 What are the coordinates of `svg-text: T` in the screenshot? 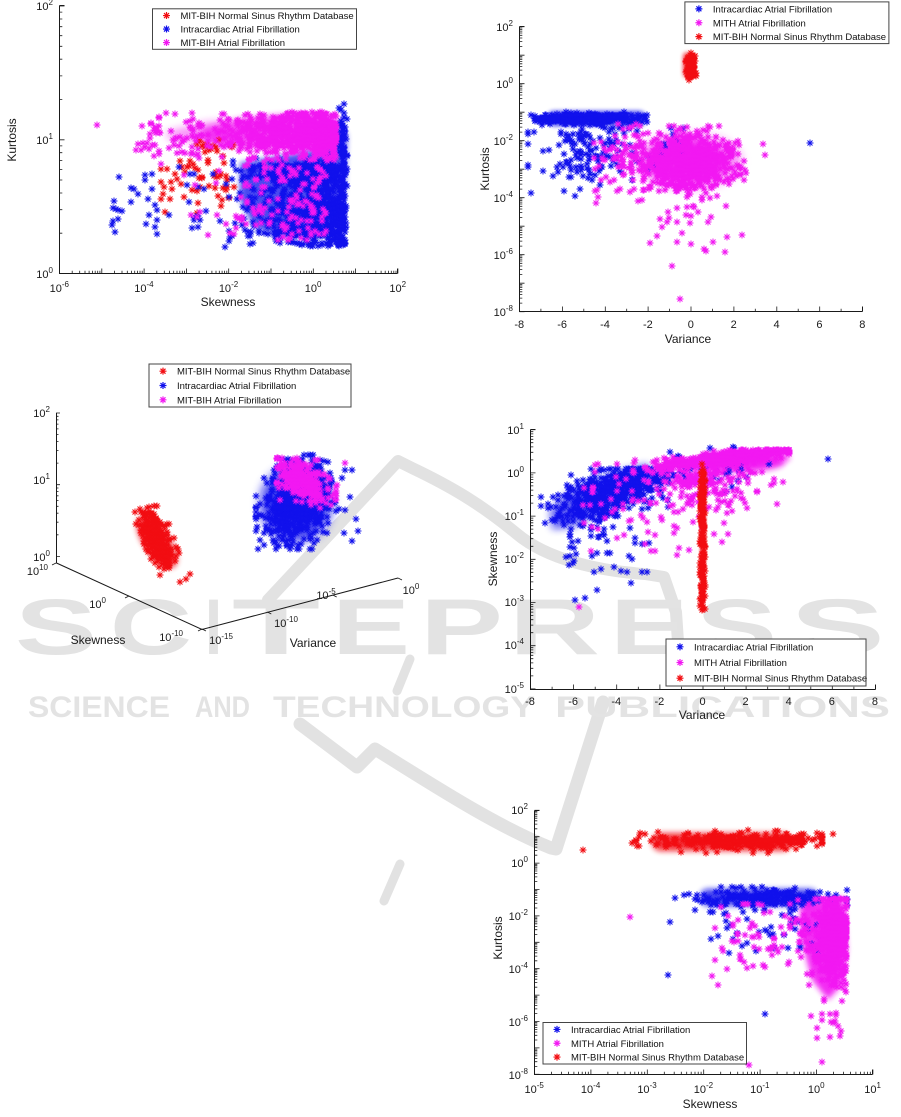 It's located at (276, 626).